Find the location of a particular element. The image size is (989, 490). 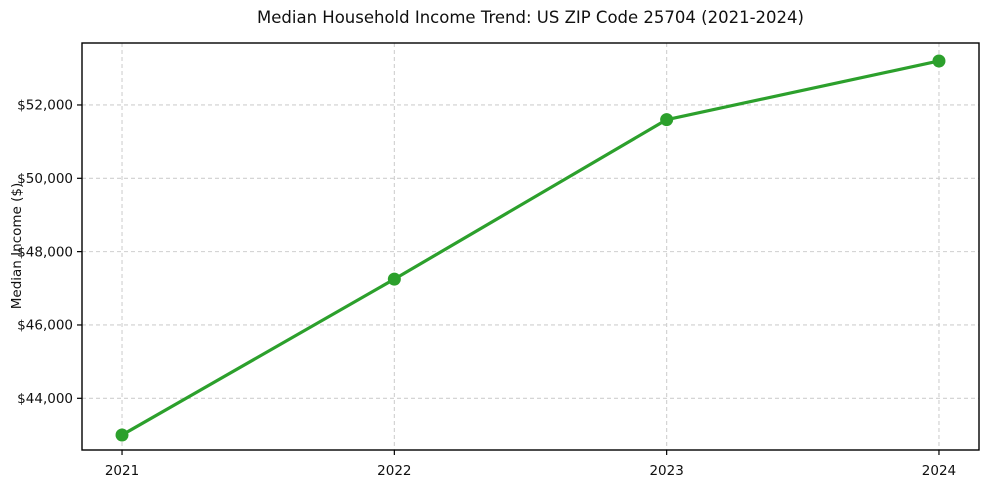

x-tick-label: 2022 is located at coordinates (394, 471).